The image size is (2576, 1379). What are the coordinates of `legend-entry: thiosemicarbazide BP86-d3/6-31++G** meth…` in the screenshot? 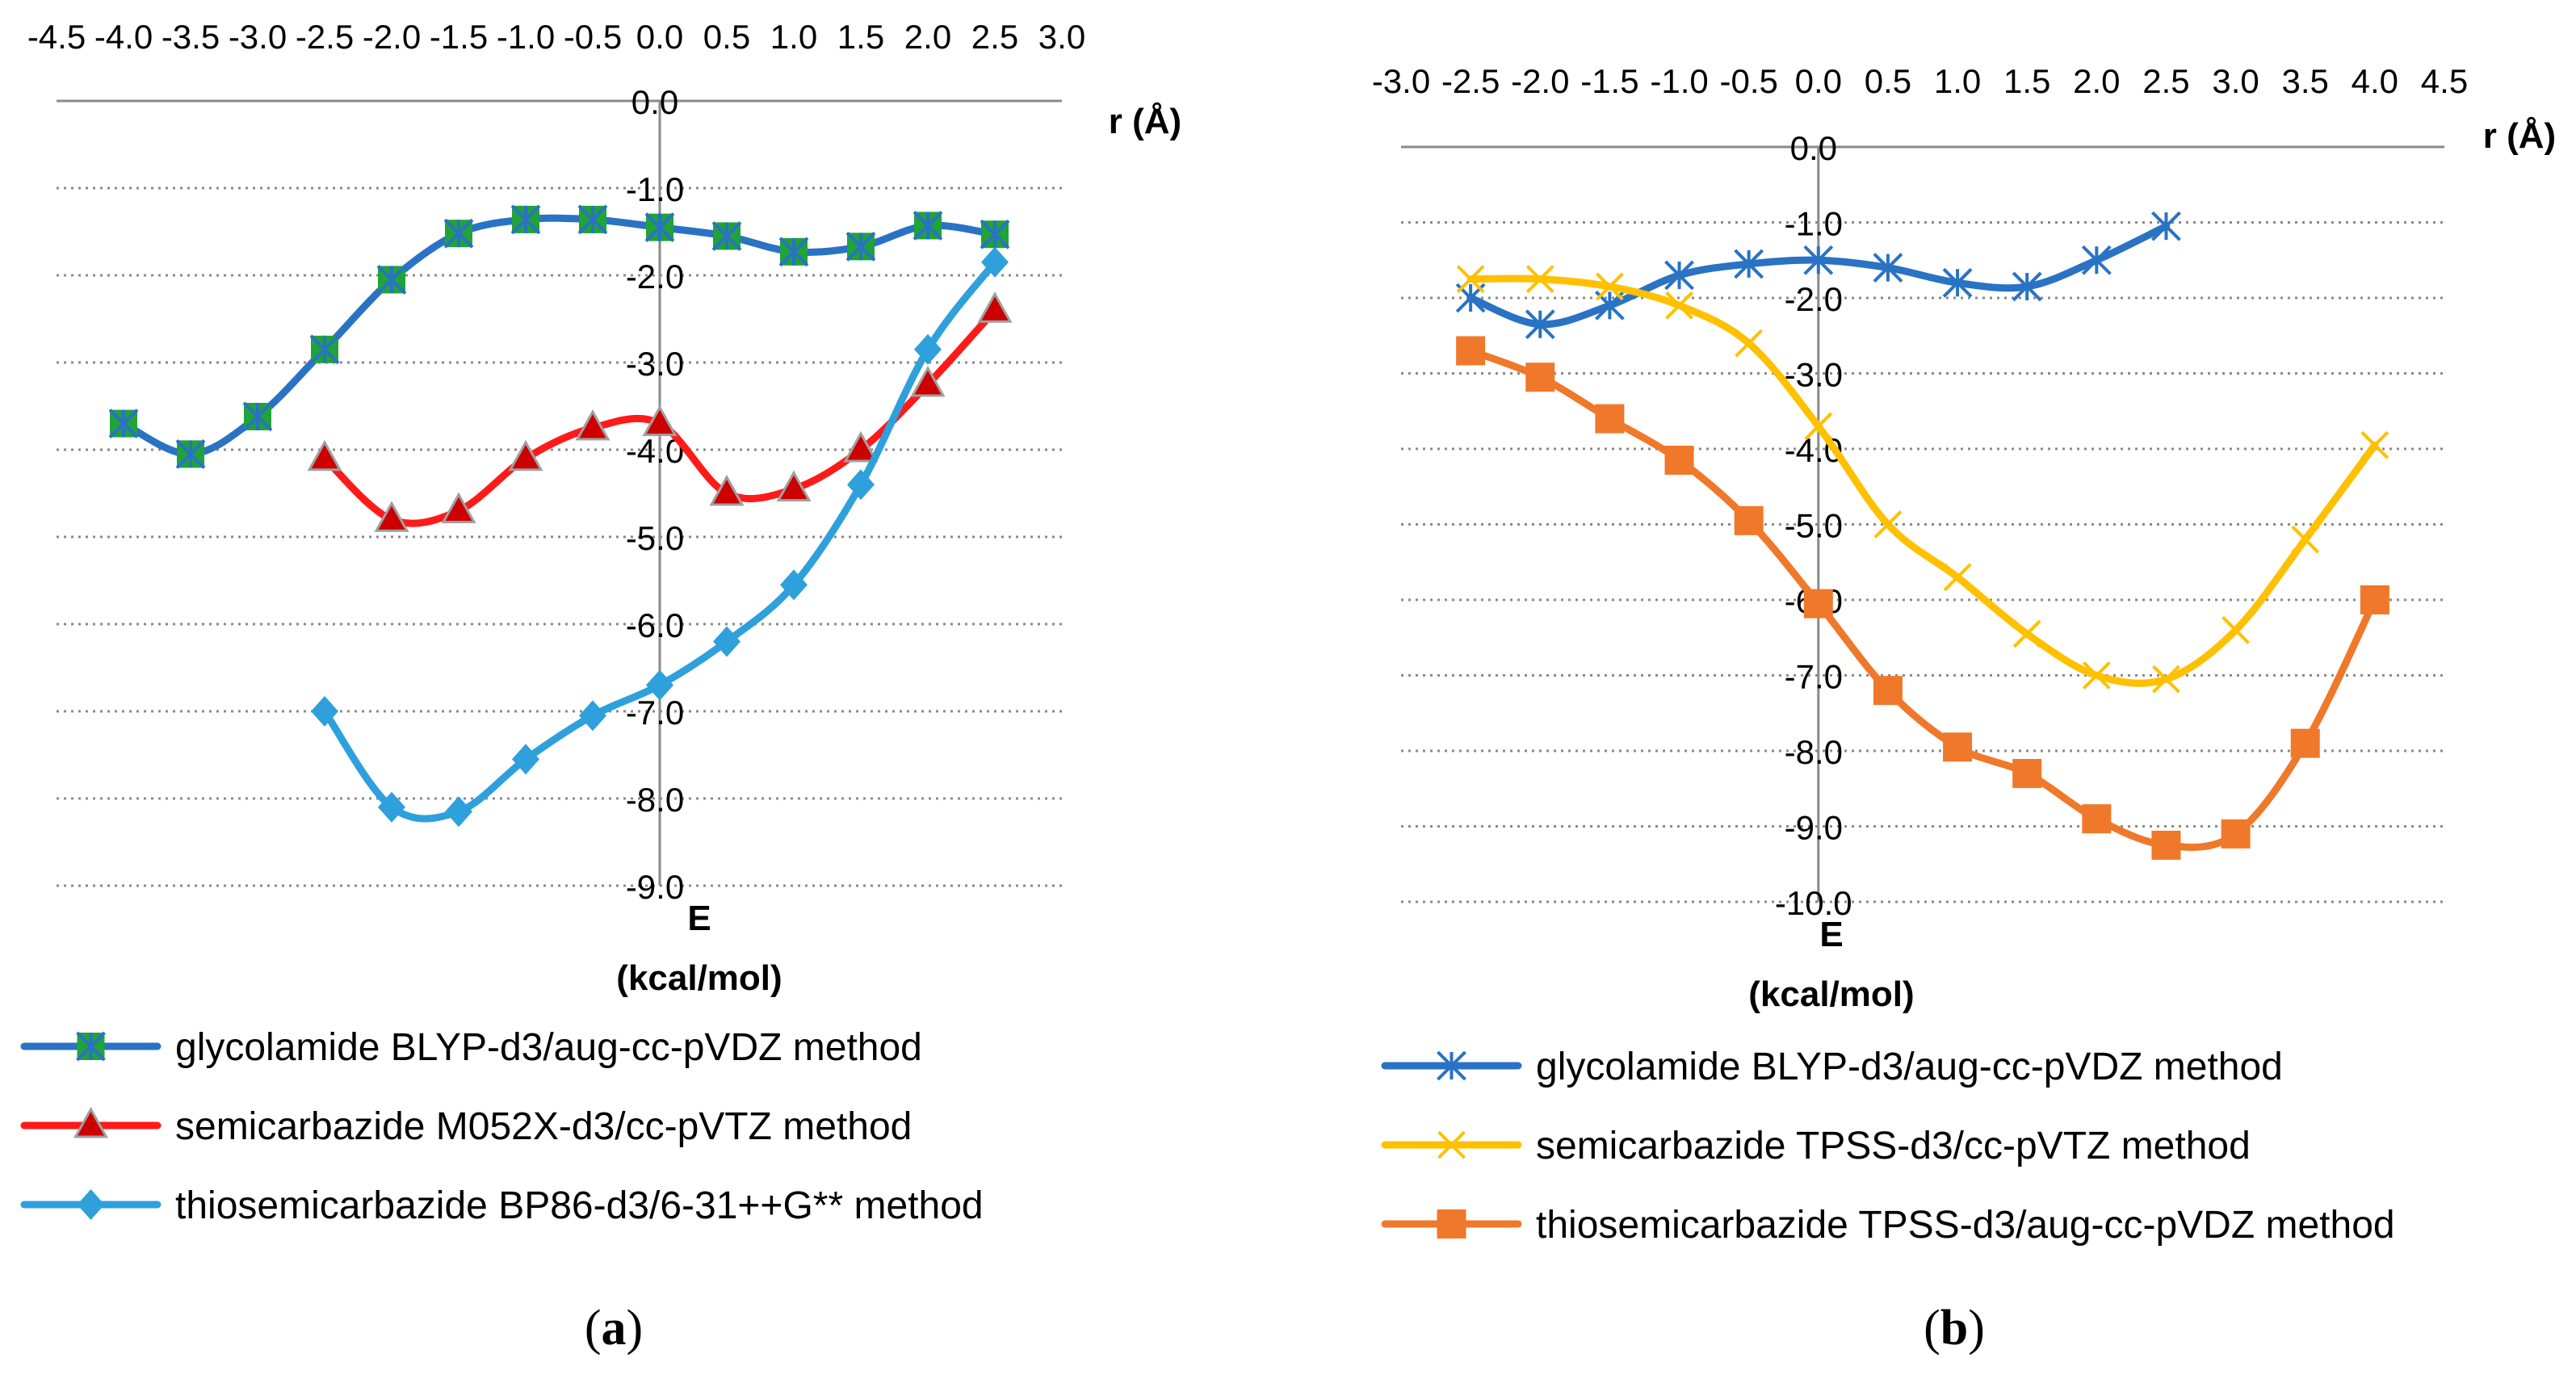 It's located at (502, 1205).